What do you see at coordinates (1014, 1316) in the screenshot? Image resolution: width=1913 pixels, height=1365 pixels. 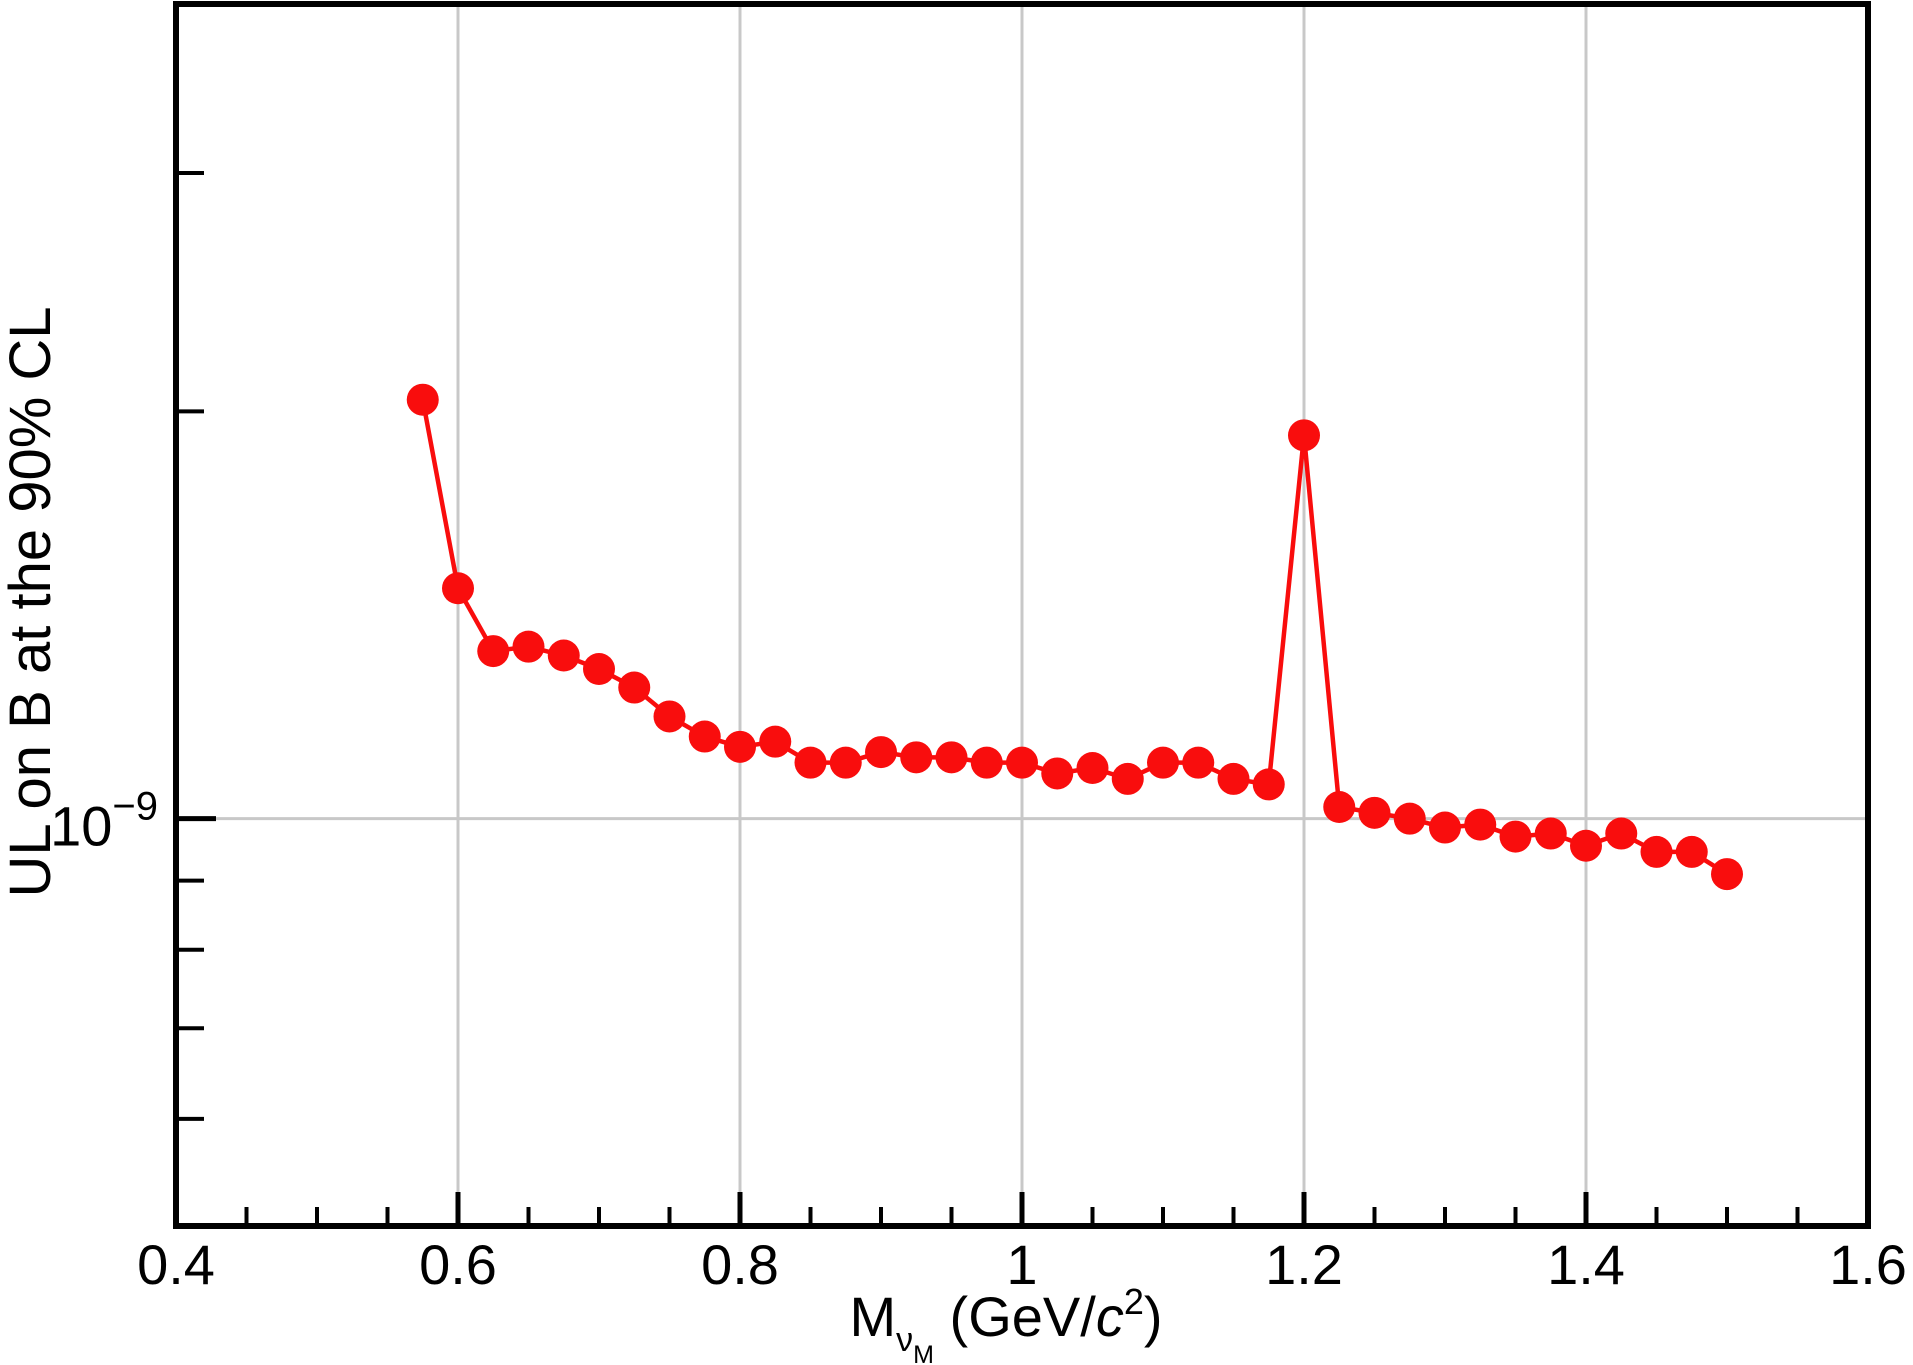 I see `x-axis-title-unit-open: (GeV/` at bounding box center [1014, 1316].